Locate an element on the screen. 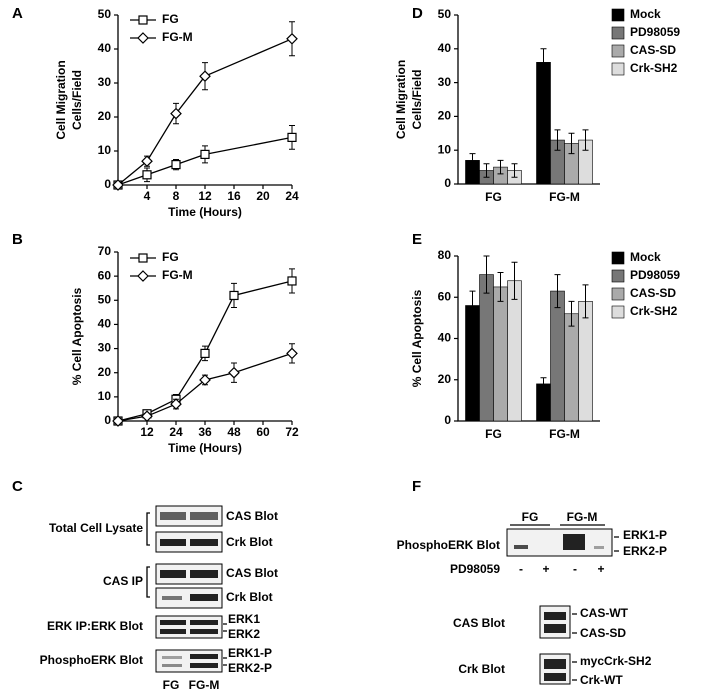 This screenshot has width=720, height=694. x-tick-label: 8 is located at coordinates (176, 196).